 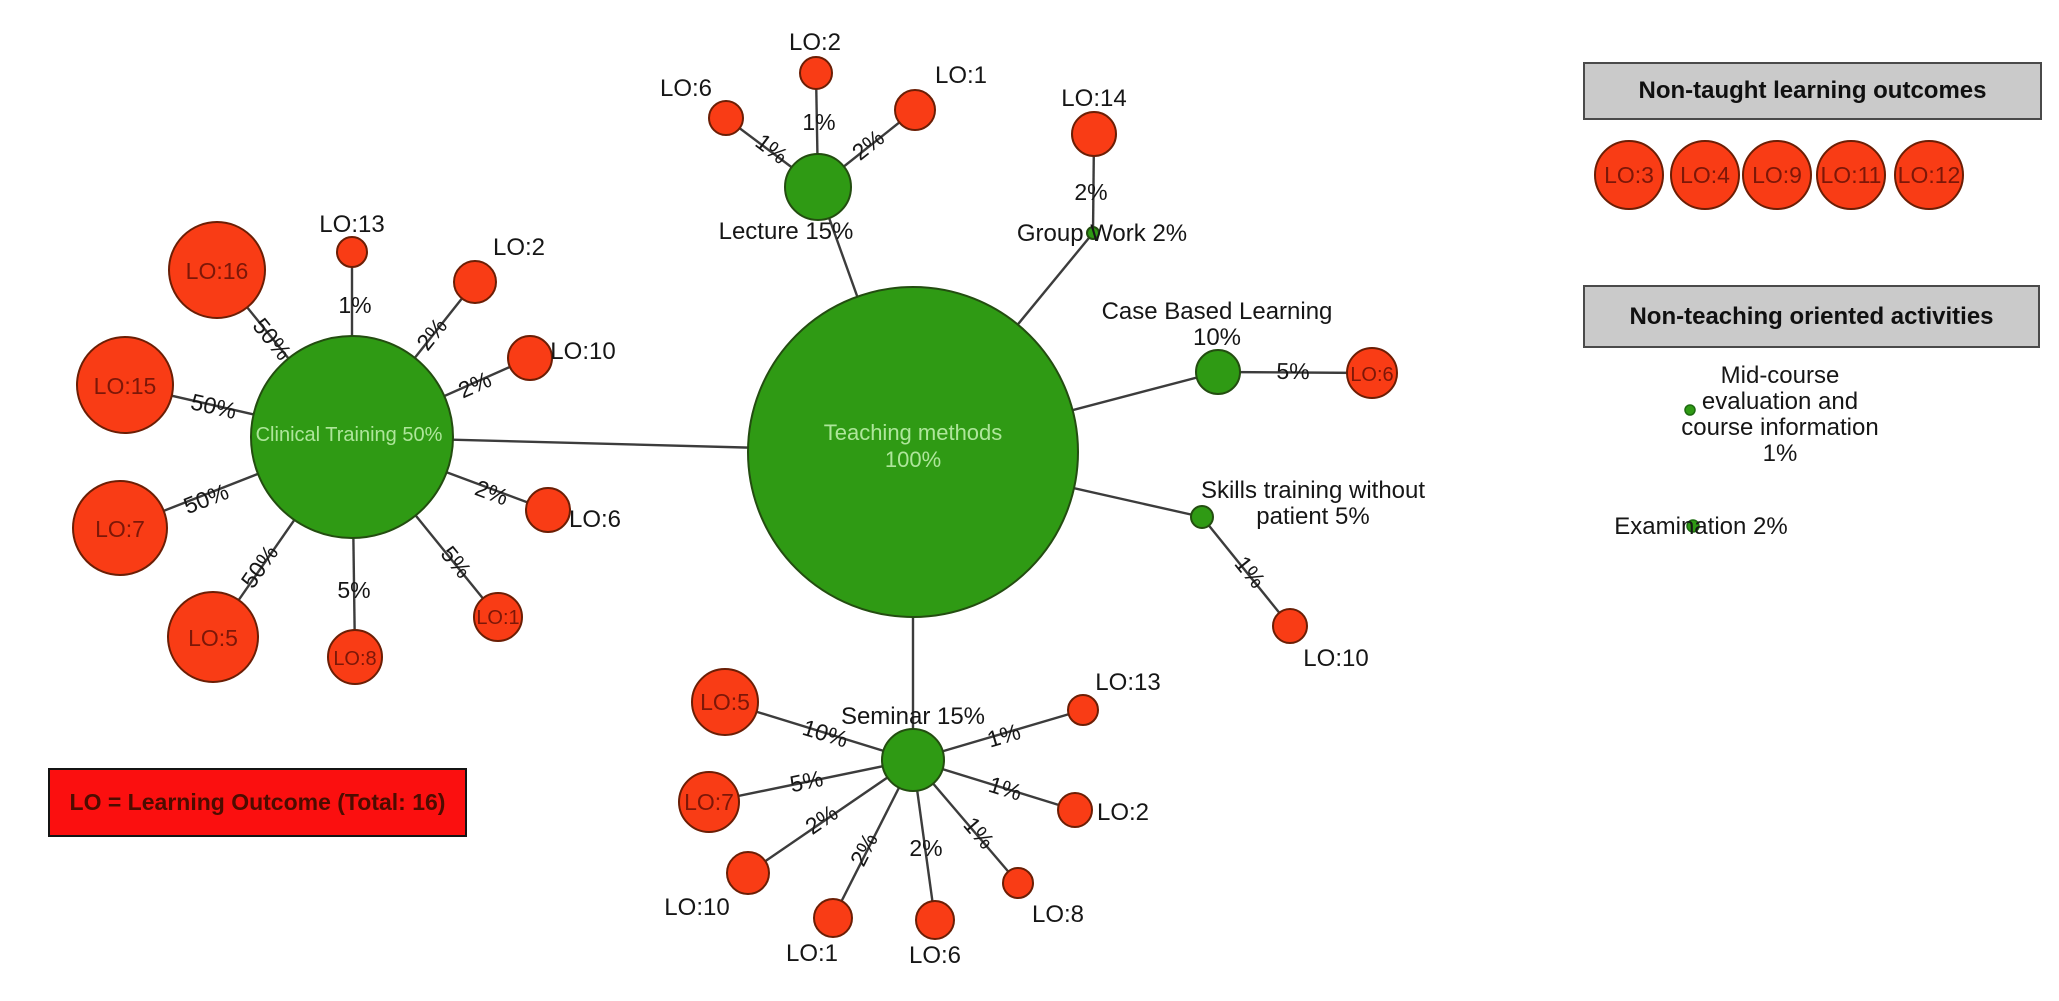 I want to click on node-n11, so click(x=1851, y=175).